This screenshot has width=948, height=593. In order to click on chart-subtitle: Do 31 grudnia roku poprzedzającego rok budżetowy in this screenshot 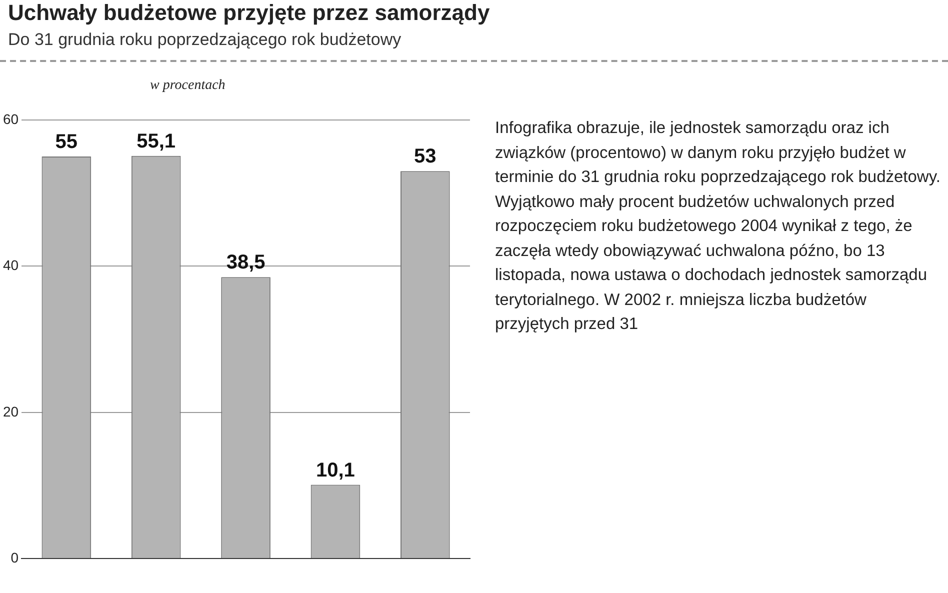, I will do `click(205, 40)`.